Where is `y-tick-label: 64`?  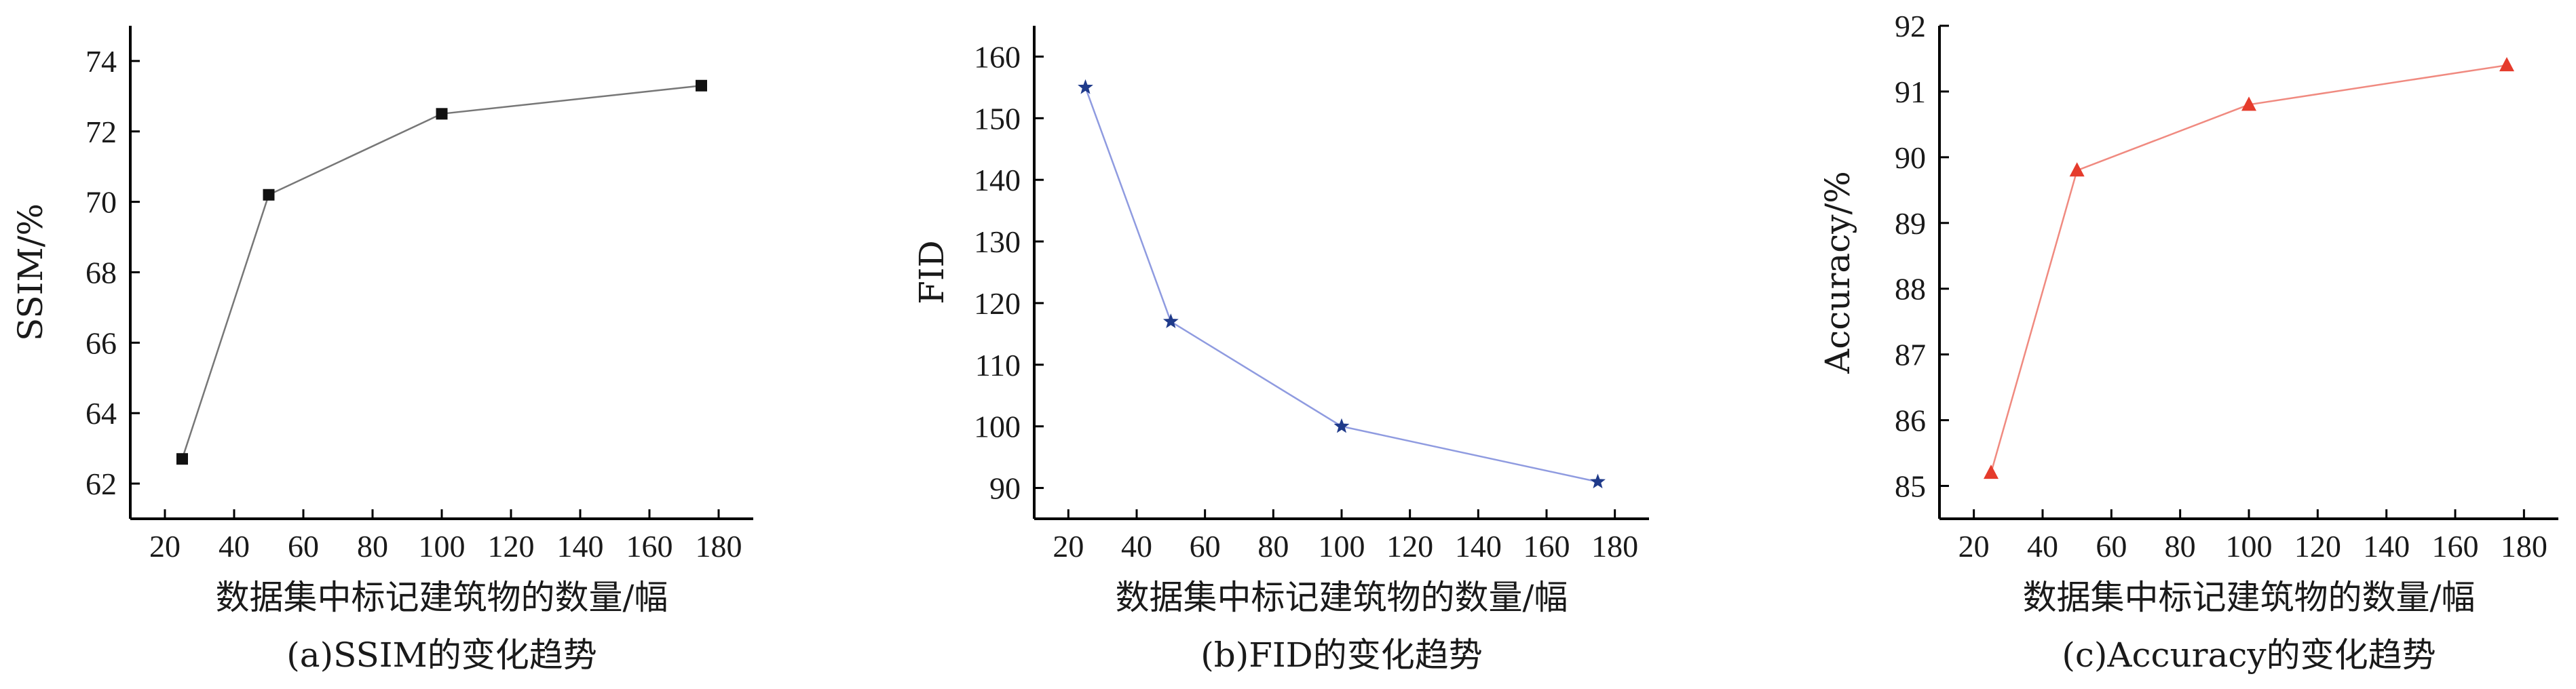 y-tick-label: 64 is located at coordinates (101, 414).